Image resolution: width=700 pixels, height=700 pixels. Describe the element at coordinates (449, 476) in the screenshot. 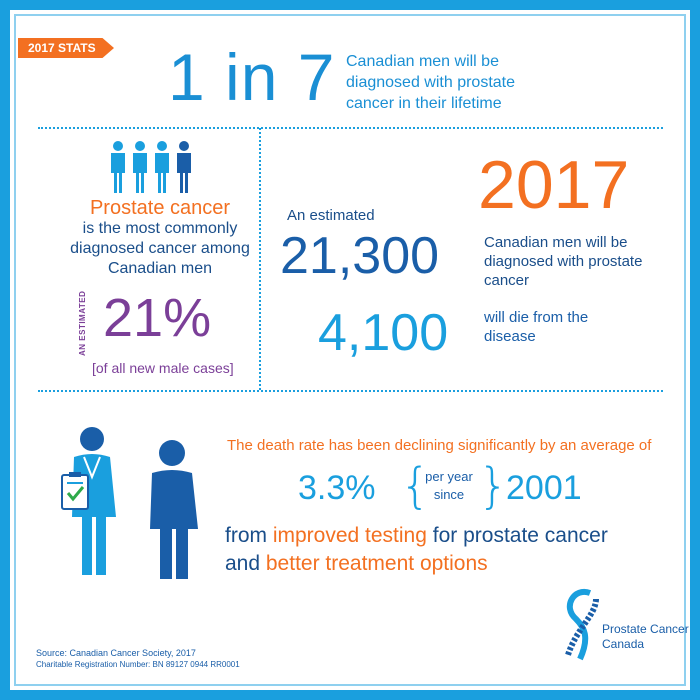

I see `per-year-label: per year` at that location.